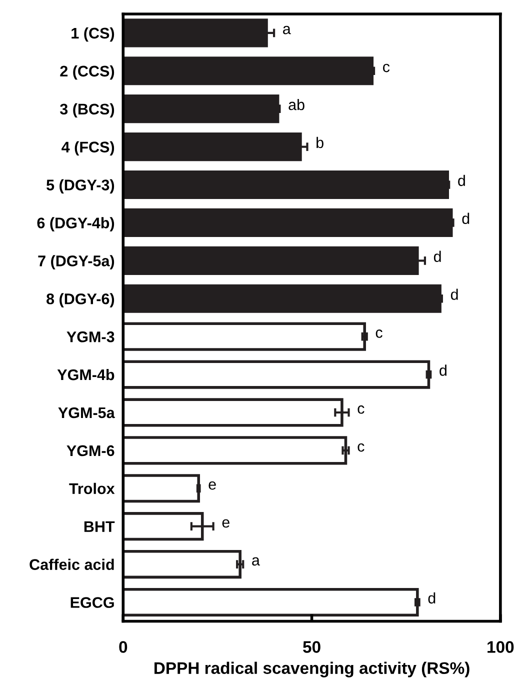  I want to click on y-tick-label: 6 (DGY-4b), so click(75, 224).